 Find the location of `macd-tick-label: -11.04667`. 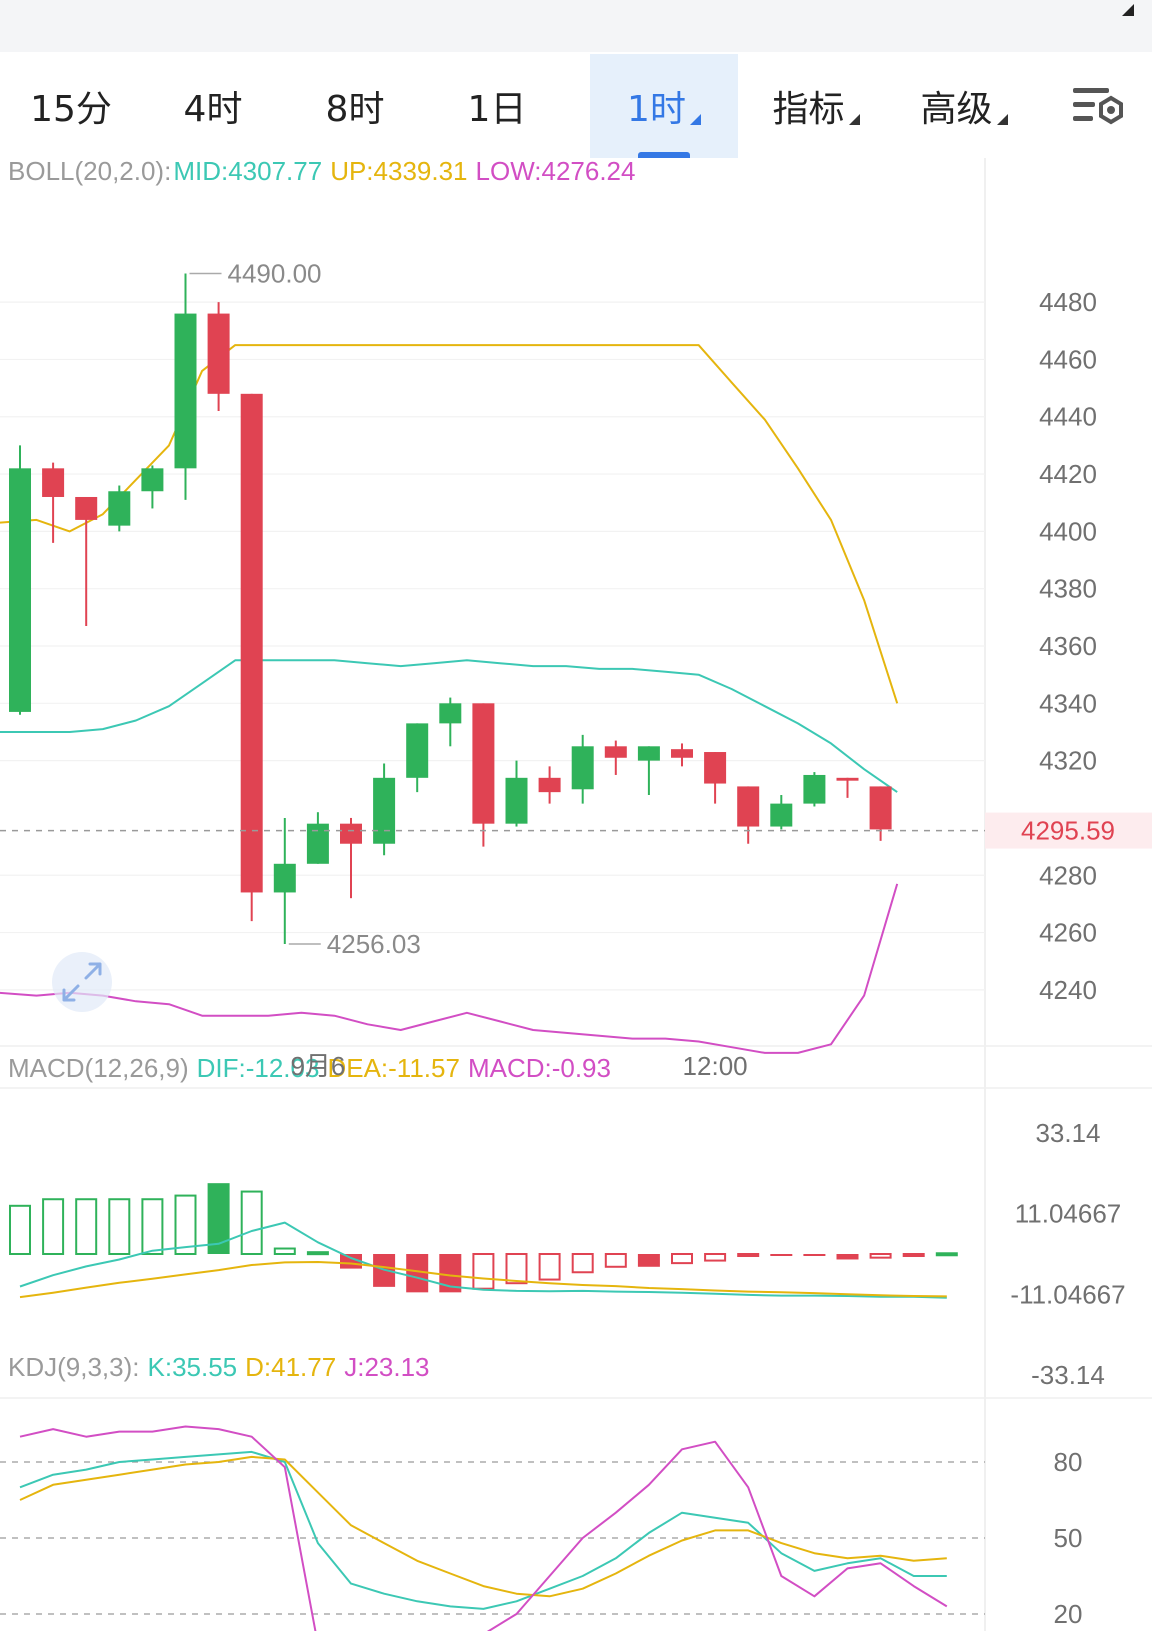

macd-tick-label: -11.04667 is located at coordinates (1067, 1294).